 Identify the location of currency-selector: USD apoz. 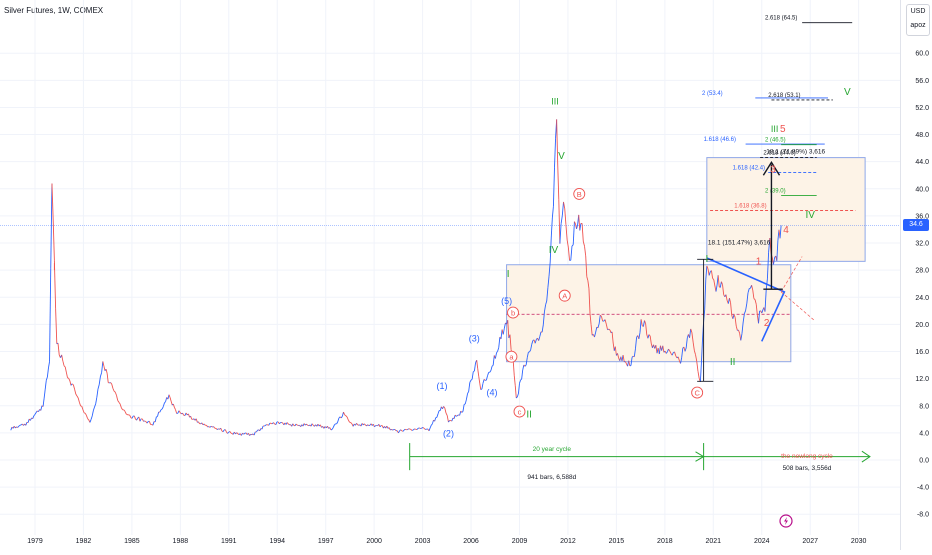
(918, 20).